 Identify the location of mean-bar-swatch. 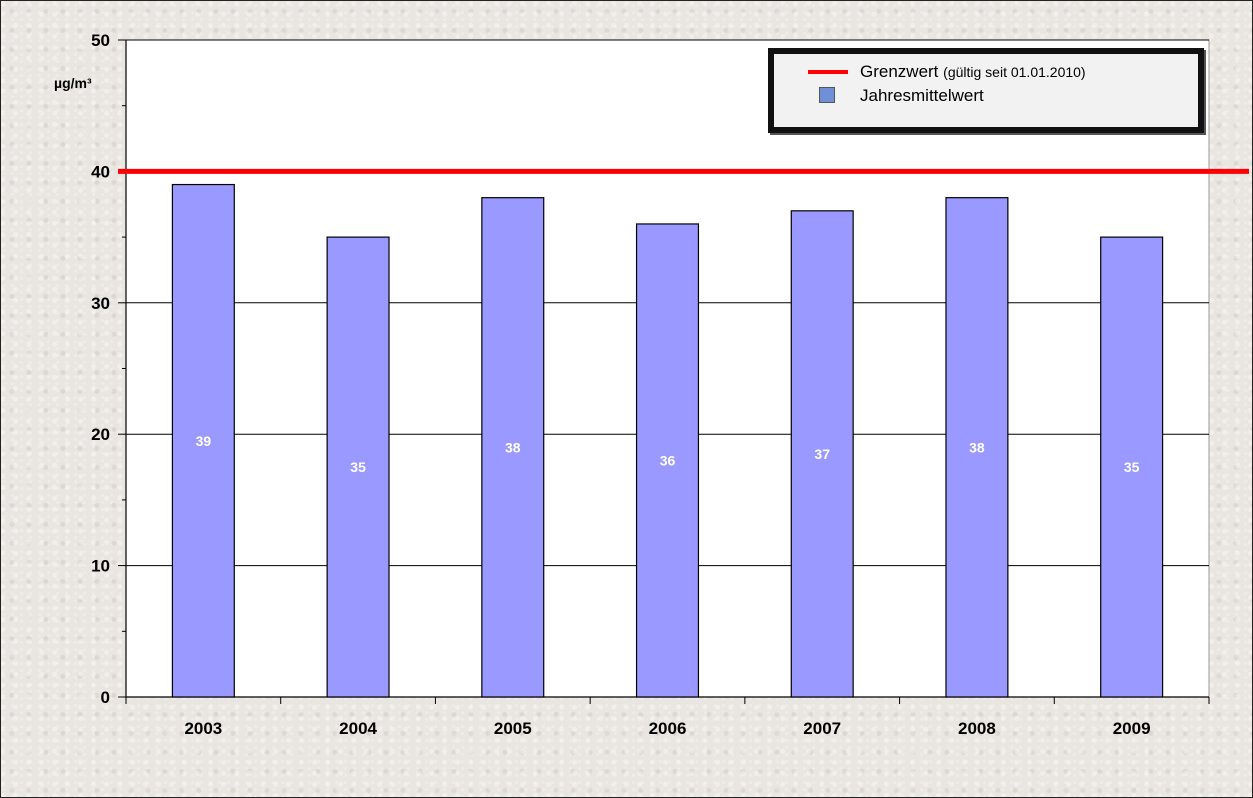
(827, 95).